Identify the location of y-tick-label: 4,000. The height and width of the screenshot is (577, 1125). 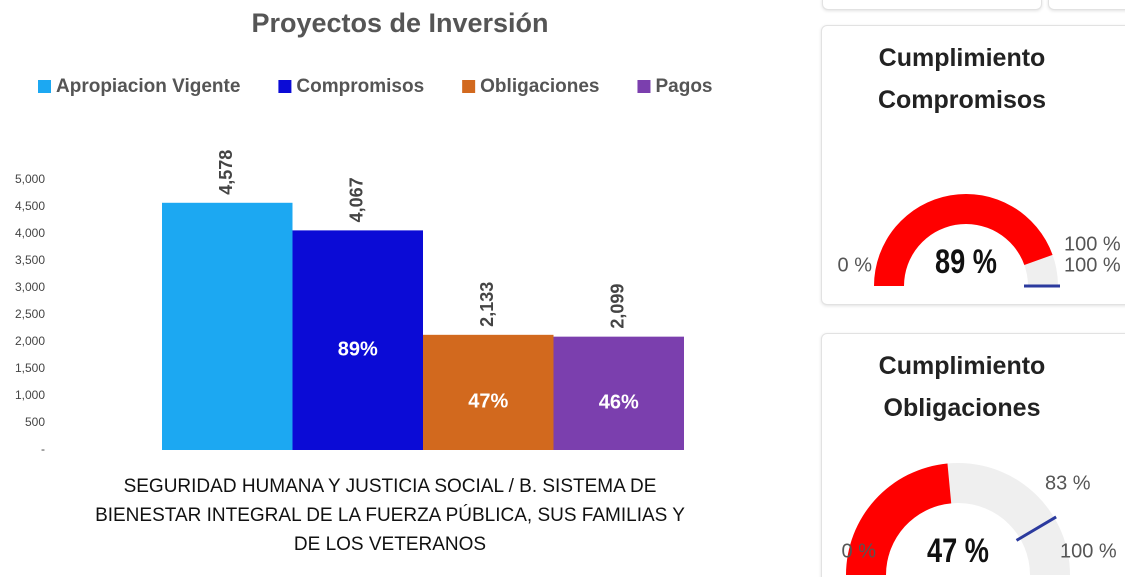
(30, 233).